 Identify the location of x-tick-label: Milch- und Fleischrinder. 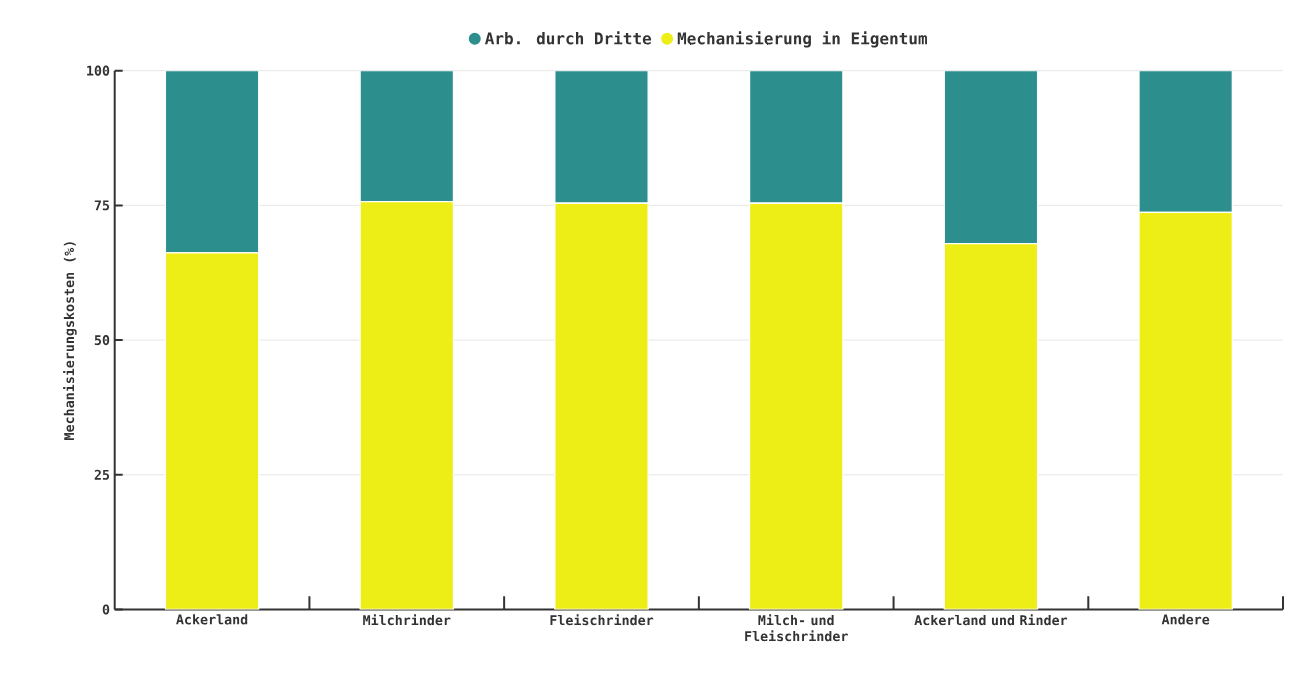
(796, 628).